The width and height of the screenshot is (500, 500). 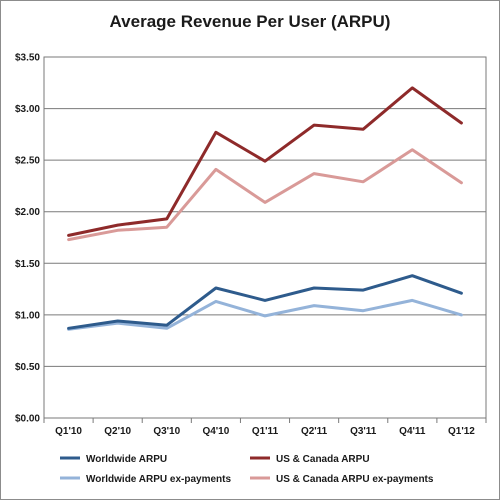 What do you see at coordinates (314, 431) in the screenshot?
I see `x-tick-label: Q2'11` at bounding box center [314, 431].